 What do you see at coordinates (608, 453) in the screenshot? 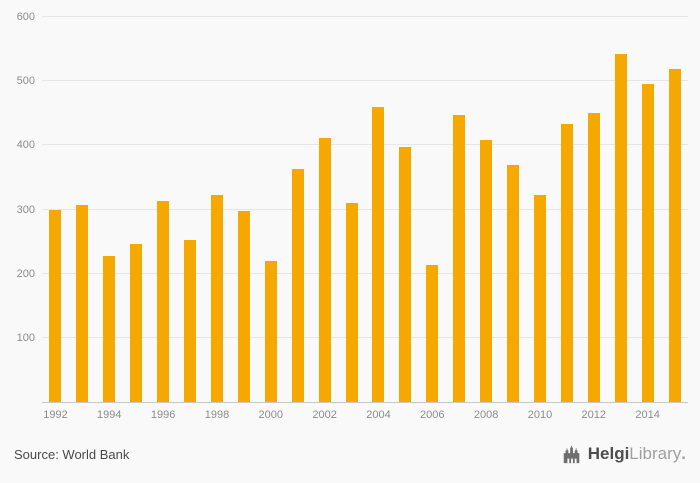
I see `logo-text-helgi: Helgi` at bounding box center [608, 453].